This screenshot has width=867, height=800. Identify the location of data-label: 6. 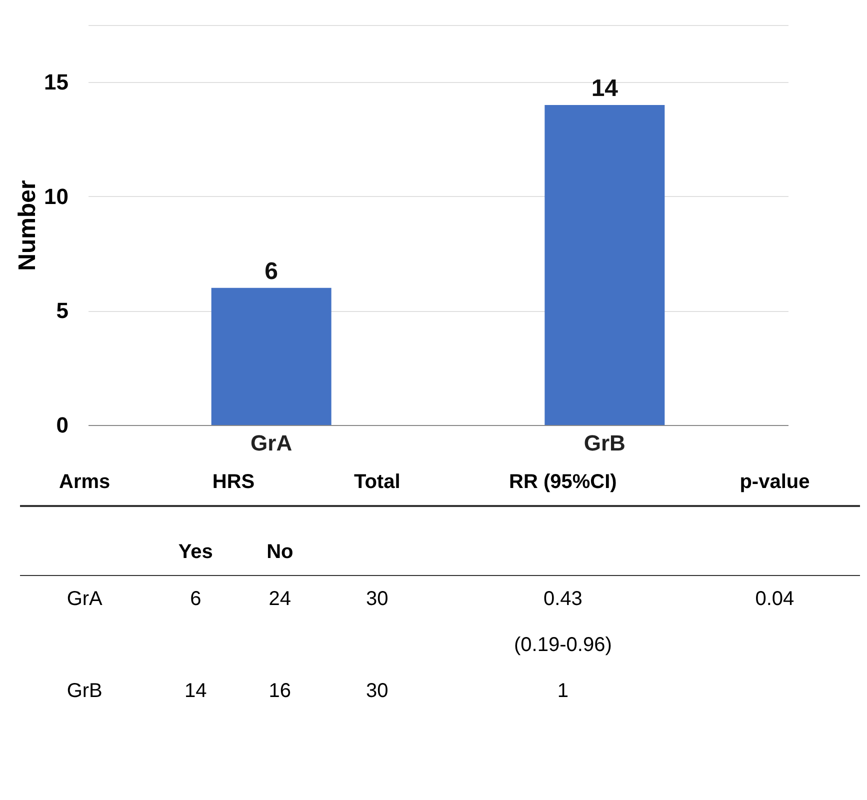
(271, 271).